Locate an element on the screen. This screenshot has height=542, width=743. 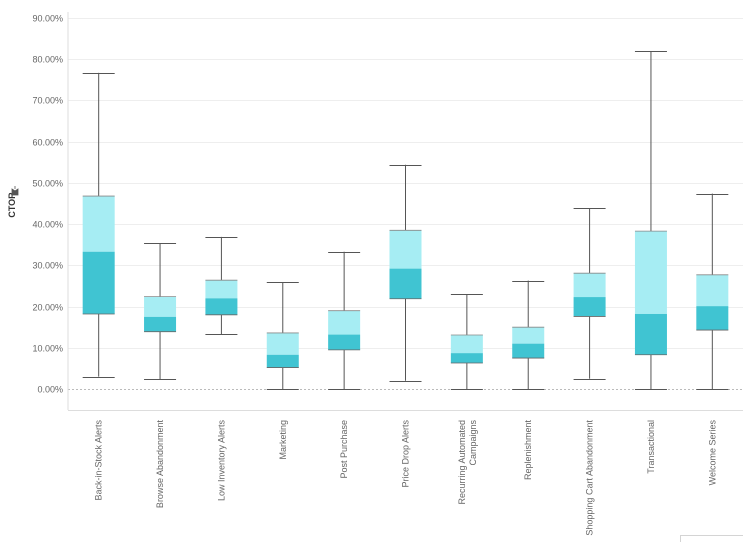
category-label: Replenishment is located at coordinates (528, 450).